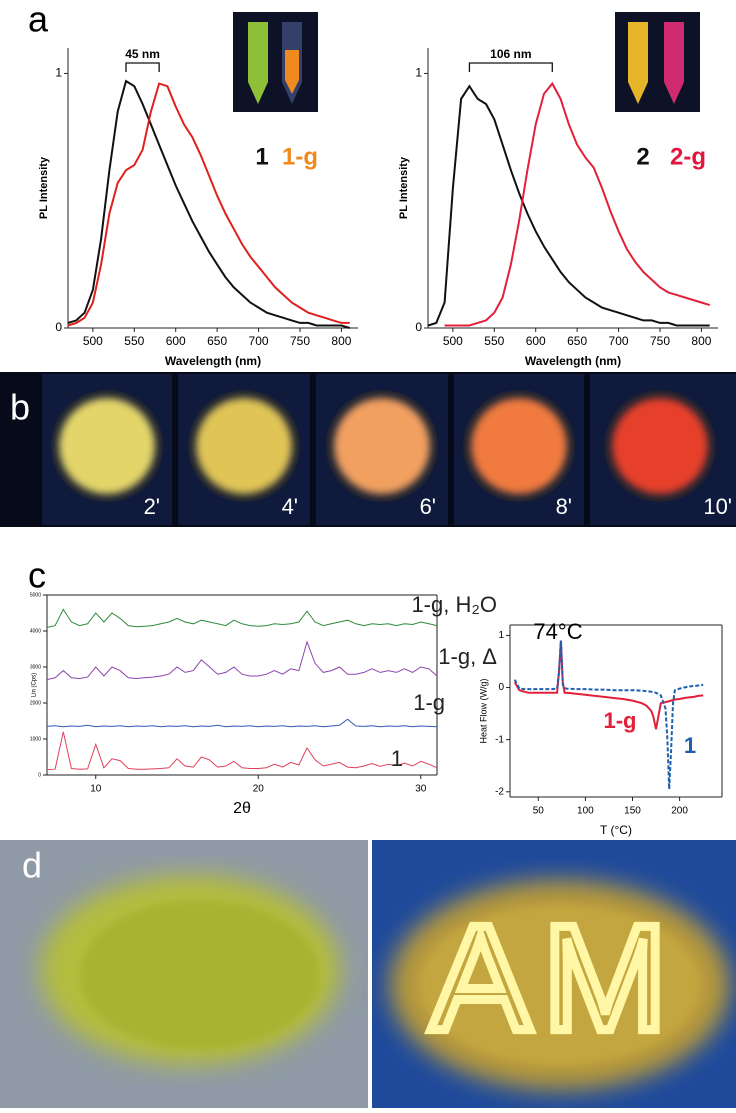 The width and height of the screenshot is (736, 1113). I want to click on x-tick-label: 50, so click(539, 811).